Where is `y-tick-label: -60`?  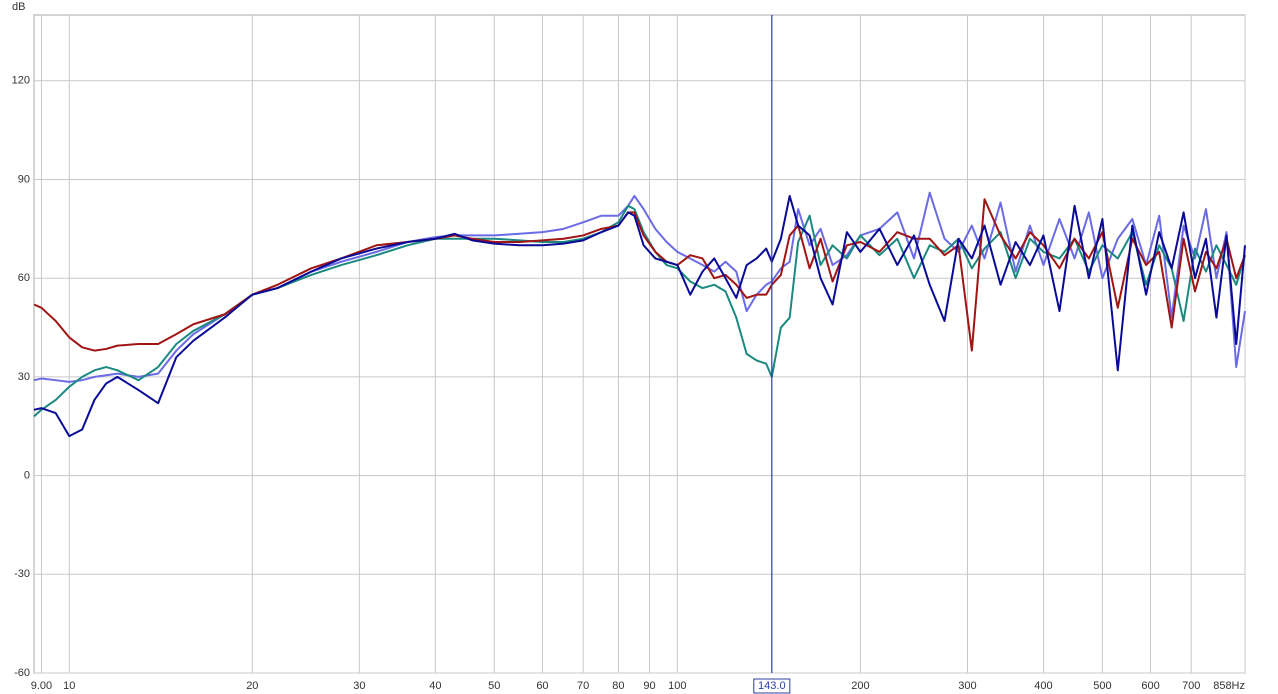
y-tick-label: -60 is located at coordinates (22, 673).